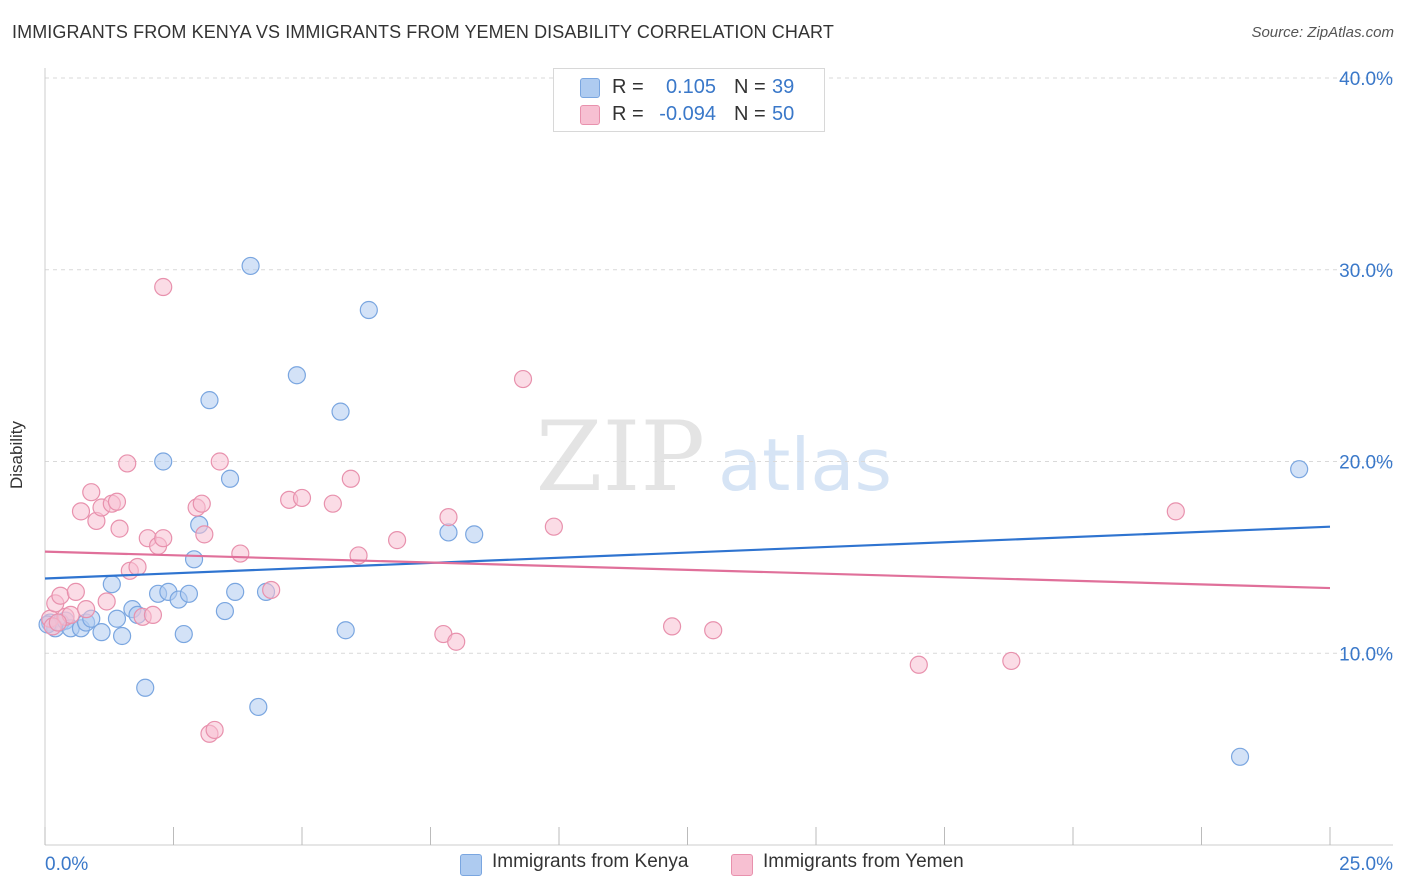 Image resolution: width=1406 pixels, height=892 pixels. Describe the element at coordinates (590, 88) in the screenshot. I see `kenya-swatch` at that location.